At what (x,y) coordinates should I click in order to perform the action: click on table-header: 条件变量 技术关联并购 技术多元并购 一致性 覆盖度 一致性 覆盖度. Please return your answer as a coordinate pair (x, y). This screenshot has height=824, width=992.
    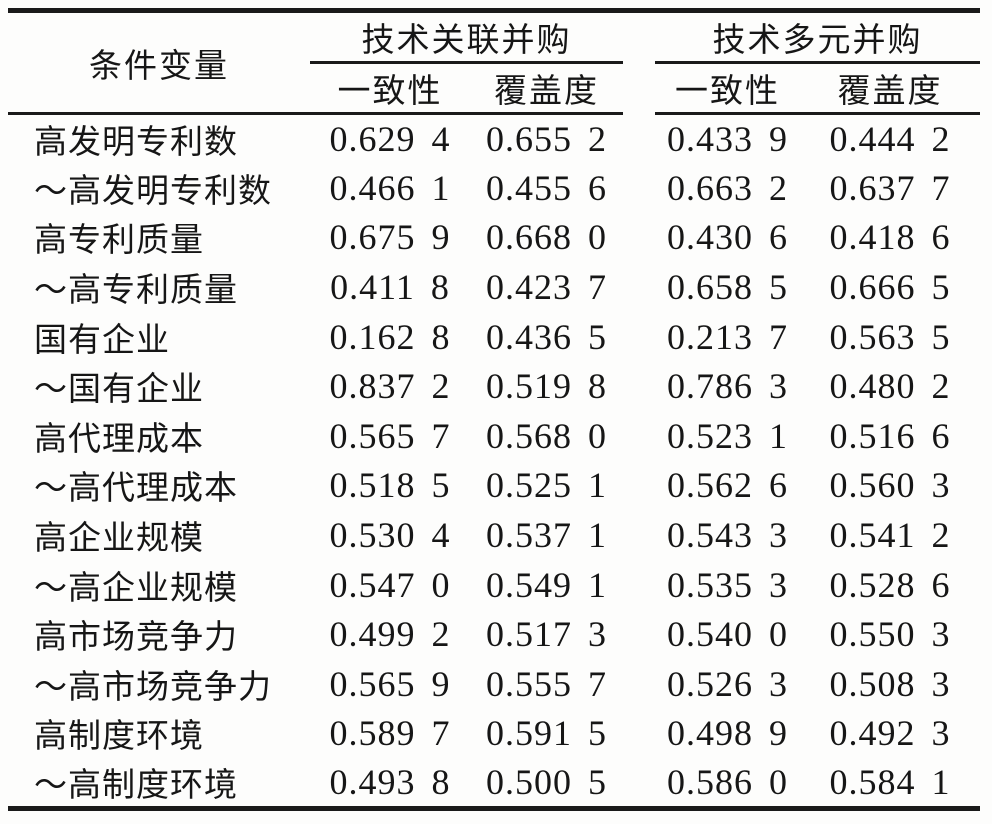
    Looking at the image, I should click on (494, 62).